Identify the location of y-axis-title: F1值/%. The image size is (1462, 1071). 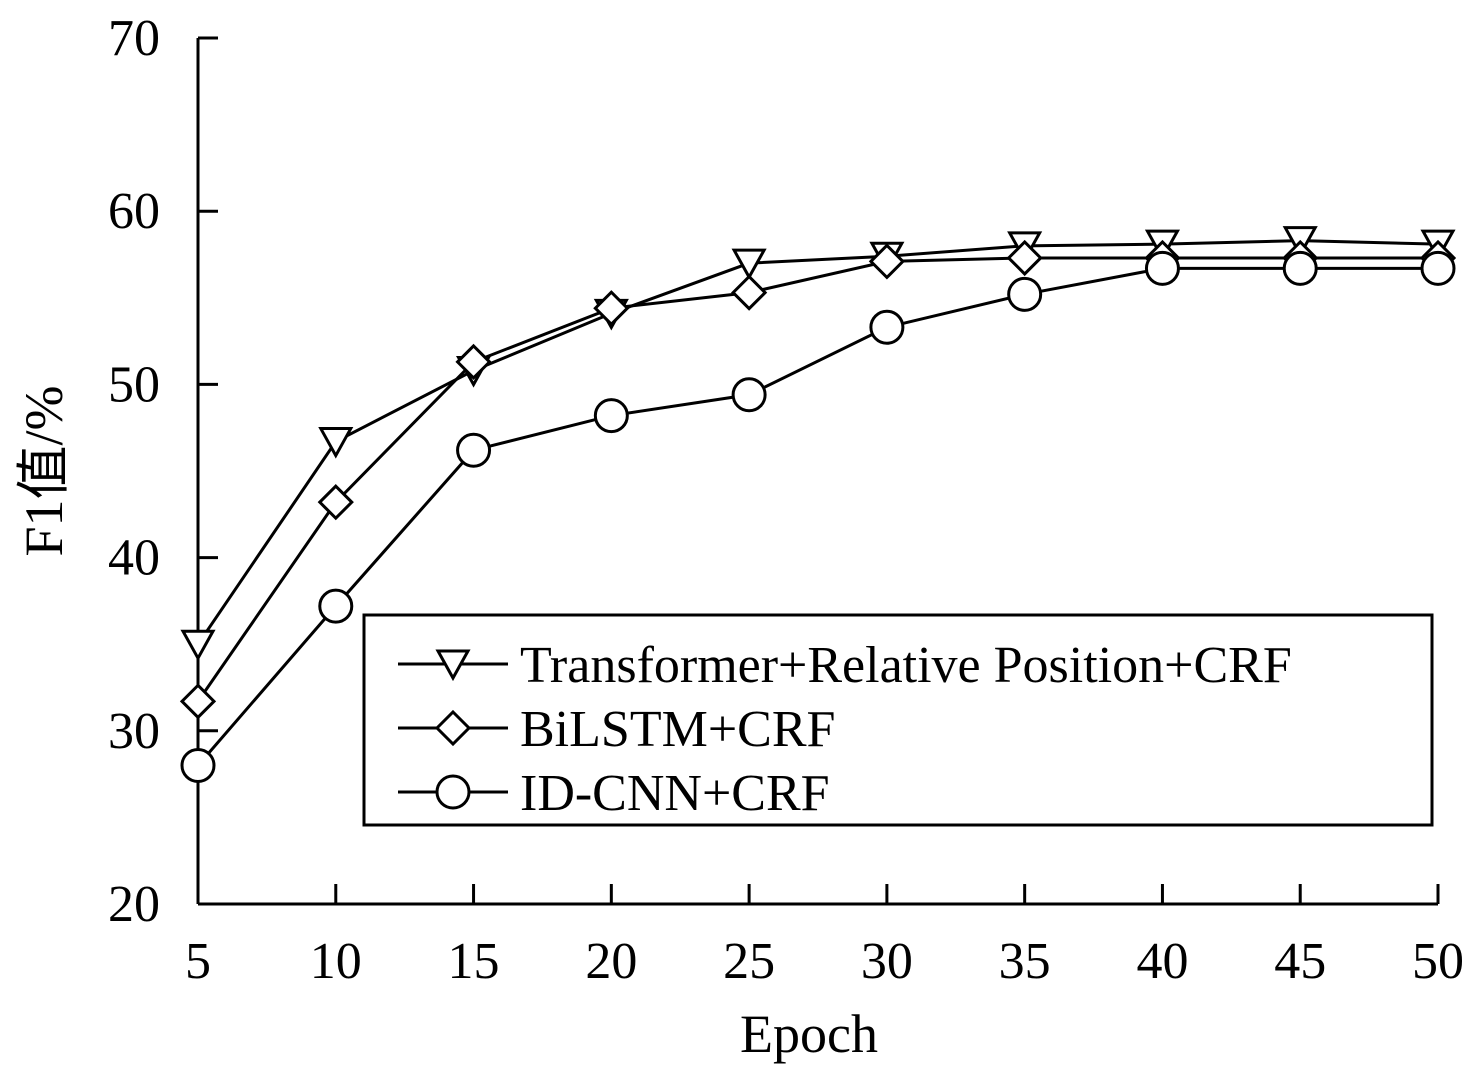
(44, 470).